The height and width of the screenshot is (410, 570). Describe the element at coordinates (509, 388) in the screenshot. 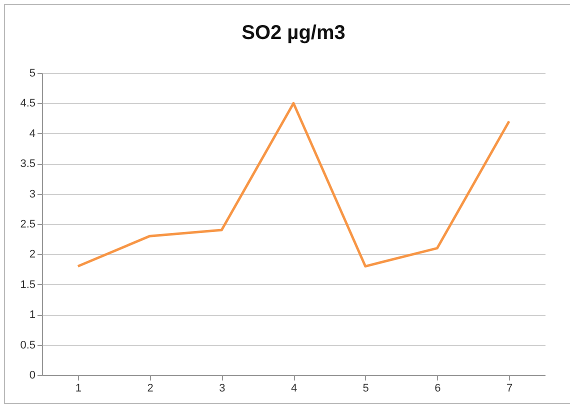

I see `x-tick-label: 7` at that location.